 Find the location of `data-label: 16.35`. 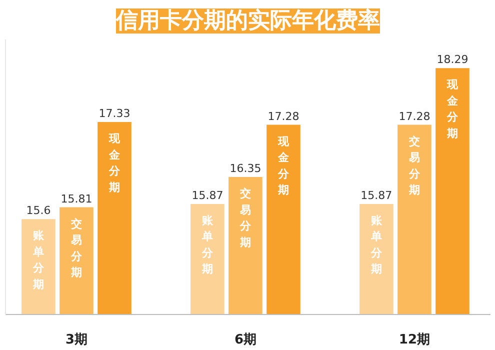

data-label: 16.35 is located at coordinates (246, 168).